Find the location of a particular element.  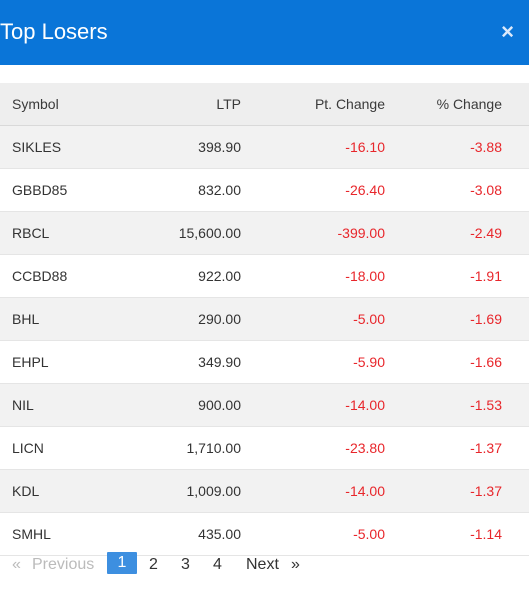

page-button-4: 4 is located at coordinates (217, 564).